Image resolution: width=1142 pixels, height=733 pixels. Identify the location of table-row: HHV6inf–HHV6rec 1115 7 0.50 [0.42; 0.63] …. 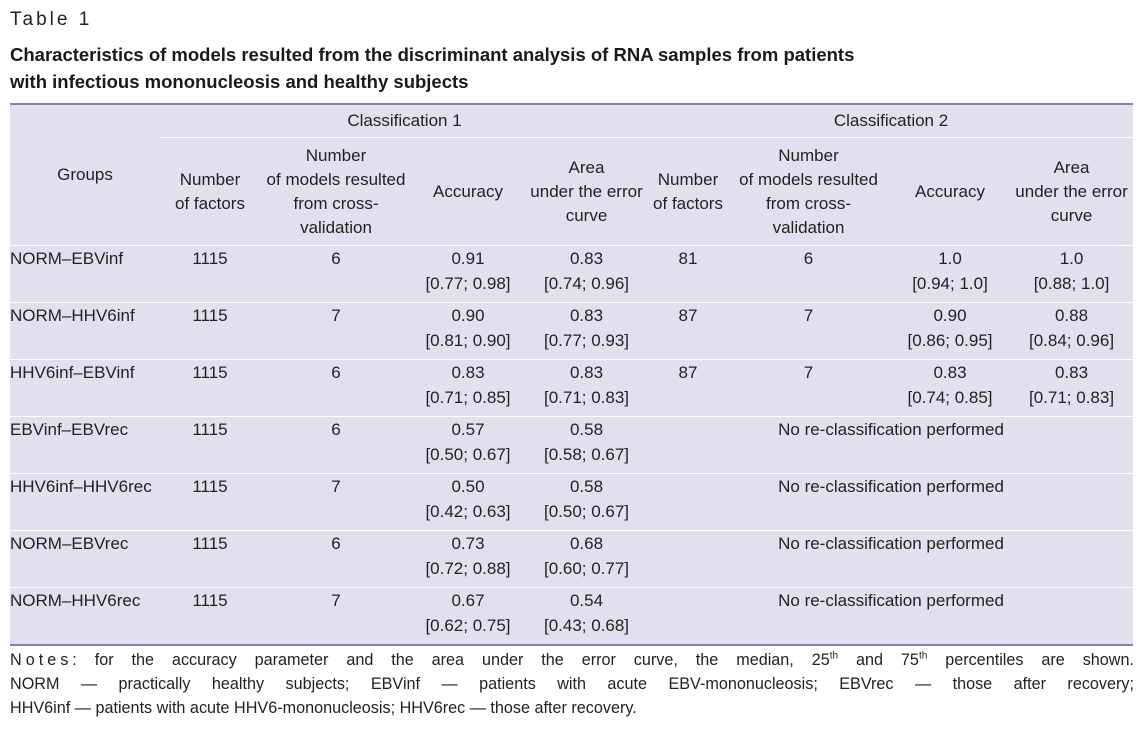
(572, 502).